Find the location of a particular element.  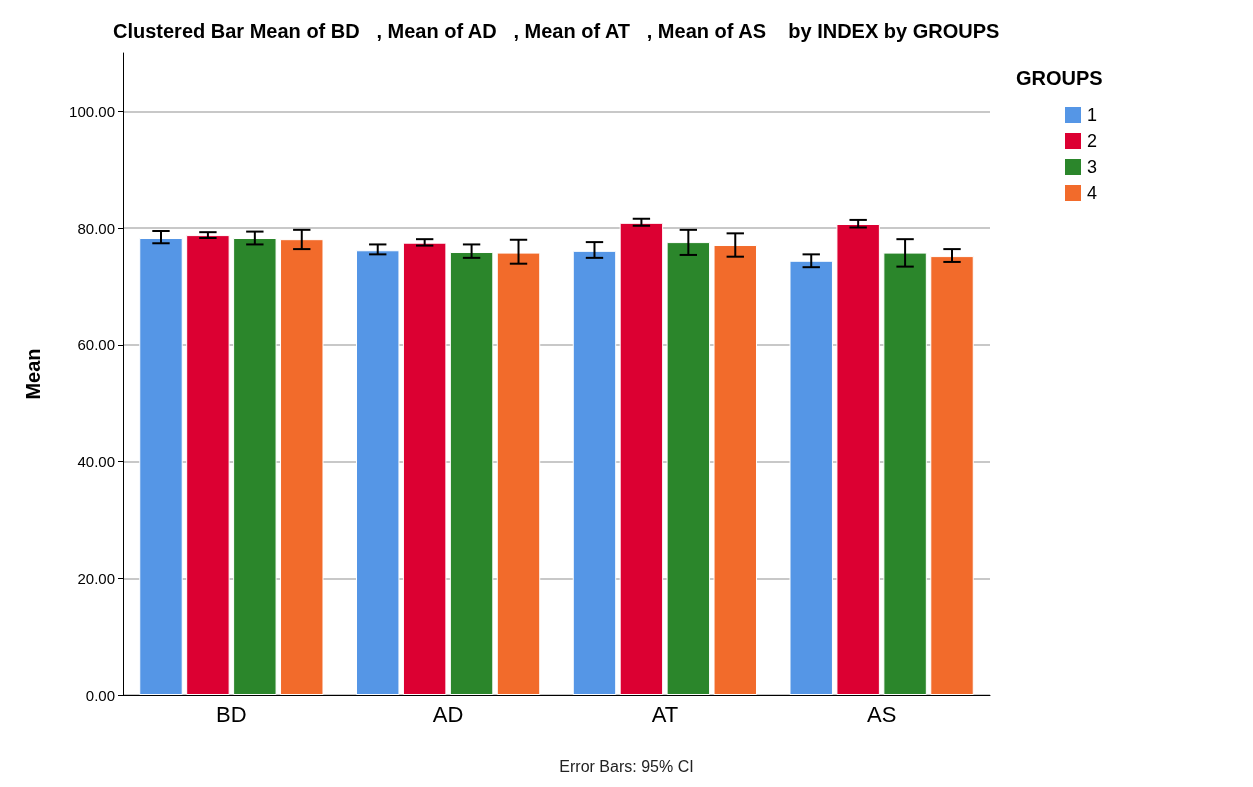

legend-label: 3 is located at coordinates (1092, 167).